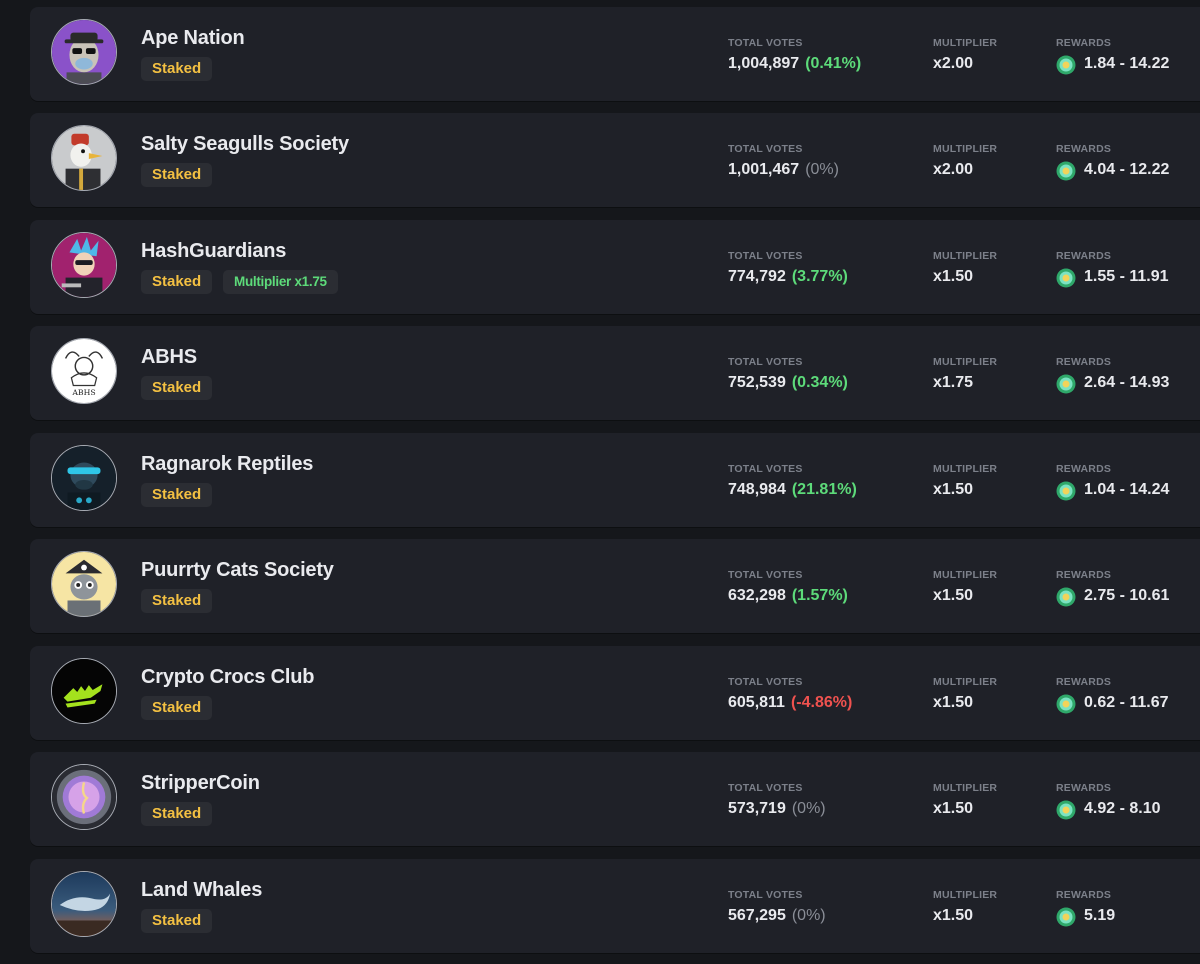 The image size is (1200, 964). What do you see at coordinates (757, 382) in the screenshot?
I see `votes-count: 752,539` at bounding box center [757, 382].